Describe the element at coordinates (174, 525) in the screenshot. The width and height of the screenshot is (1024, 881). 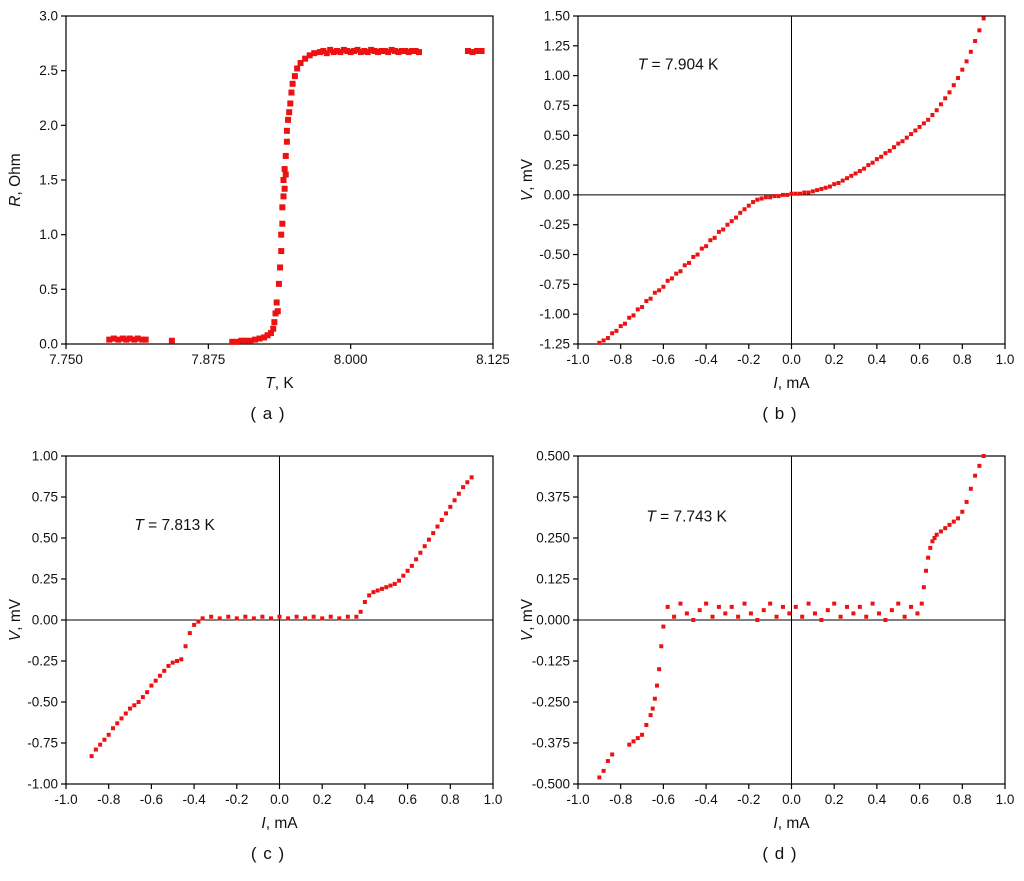
I see `svg-text: T = 7.813 K` at that location.